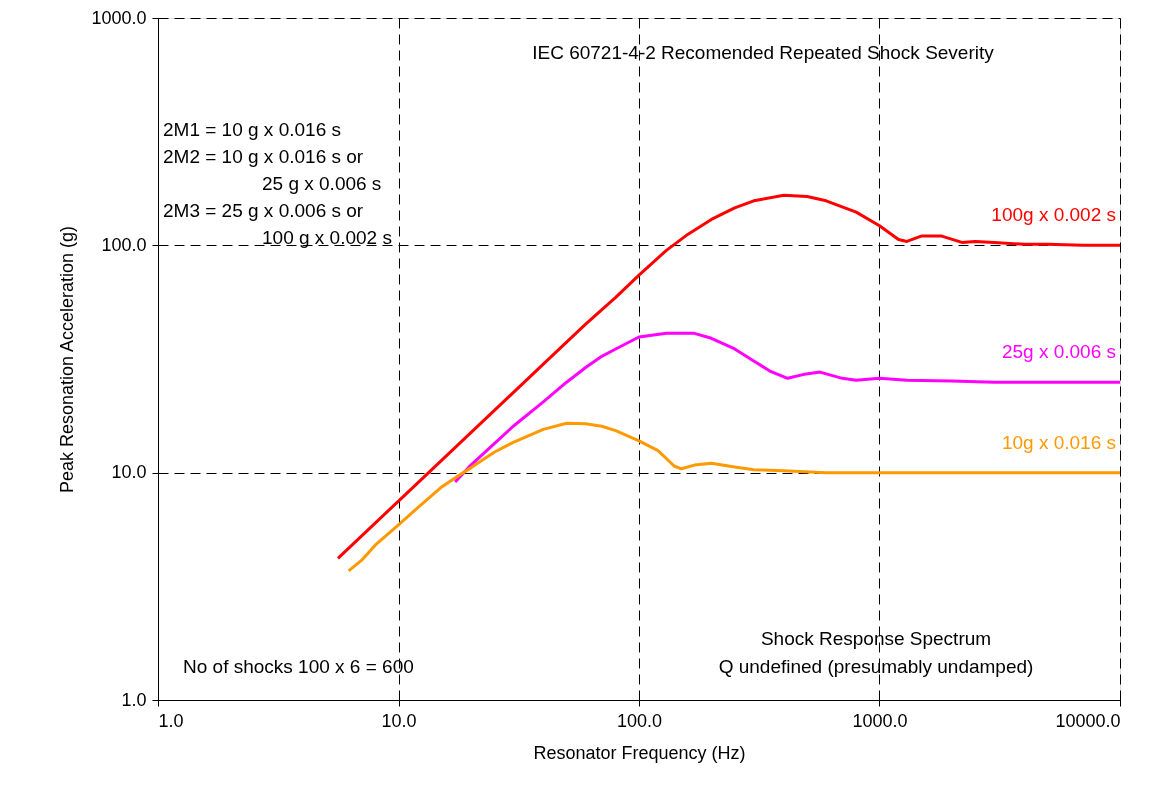 The width and height of the screenshot is (1172, 805). What do you see at coordinates (263, 156) in the screenshot?
I see `annotation: 2M2 = 10 g x 0.016 s or` at bounding box center [263, 156].